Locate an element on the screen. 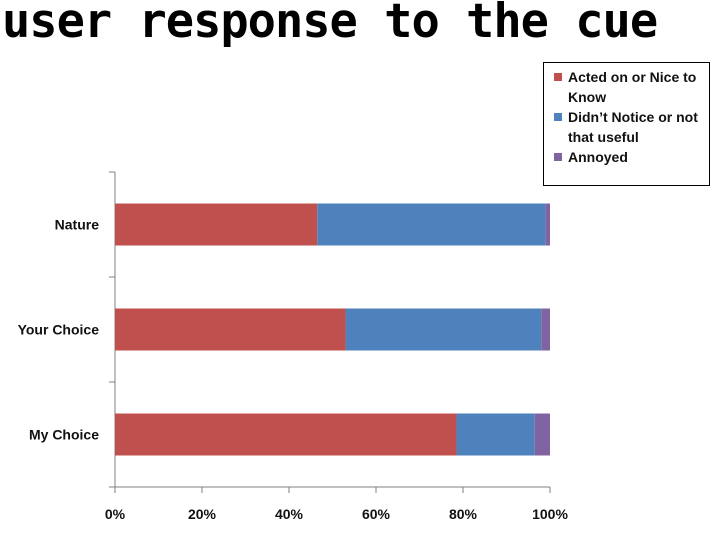 The width and height of the screenshot is (720, 540). category-label: Nature is located at coordinates (77, 225).